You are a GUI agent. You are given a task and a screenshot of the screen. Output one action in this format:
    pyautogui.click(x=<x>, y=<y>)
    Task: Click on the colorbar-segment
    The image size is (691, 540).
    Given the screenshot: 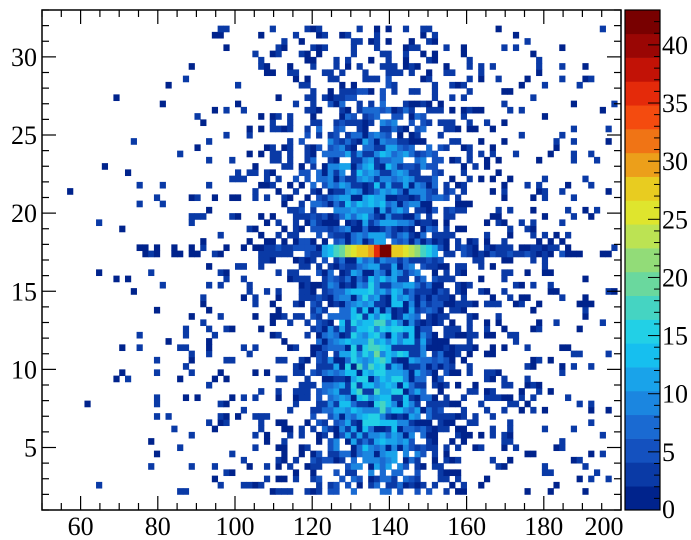 What is the action you would take?
    pyautogui.click(x=642, y=284)
    